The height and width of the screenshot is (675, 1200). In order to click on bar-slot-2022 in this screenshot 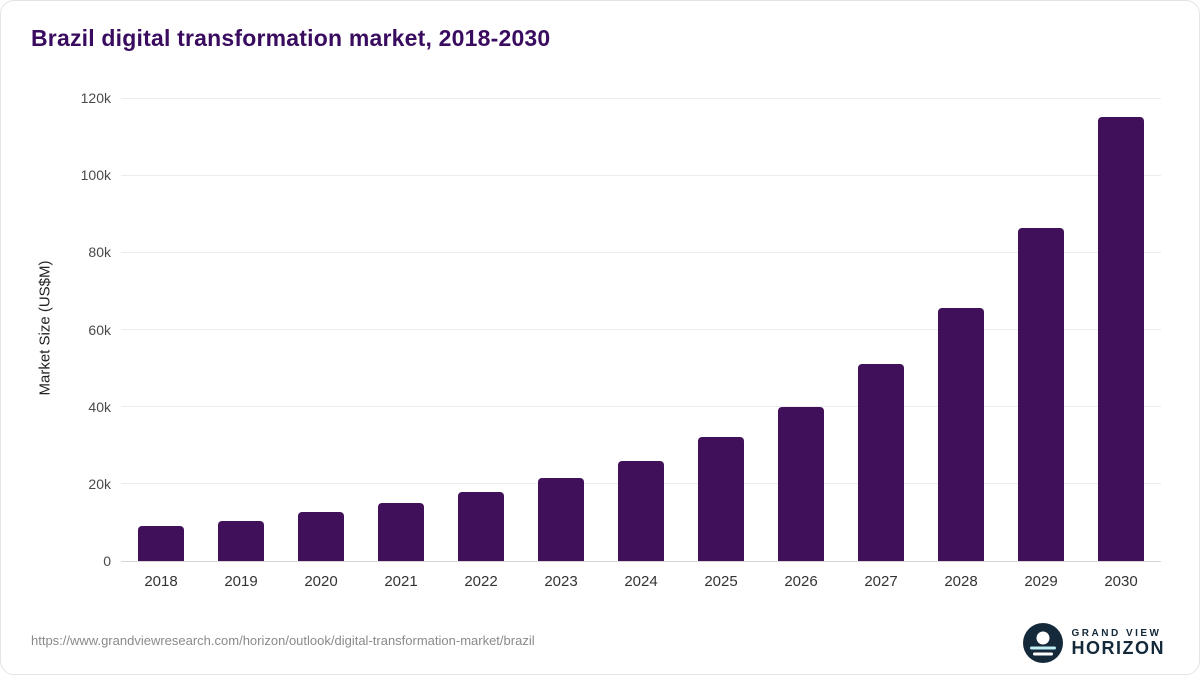, I will do `click(481, 329)`.